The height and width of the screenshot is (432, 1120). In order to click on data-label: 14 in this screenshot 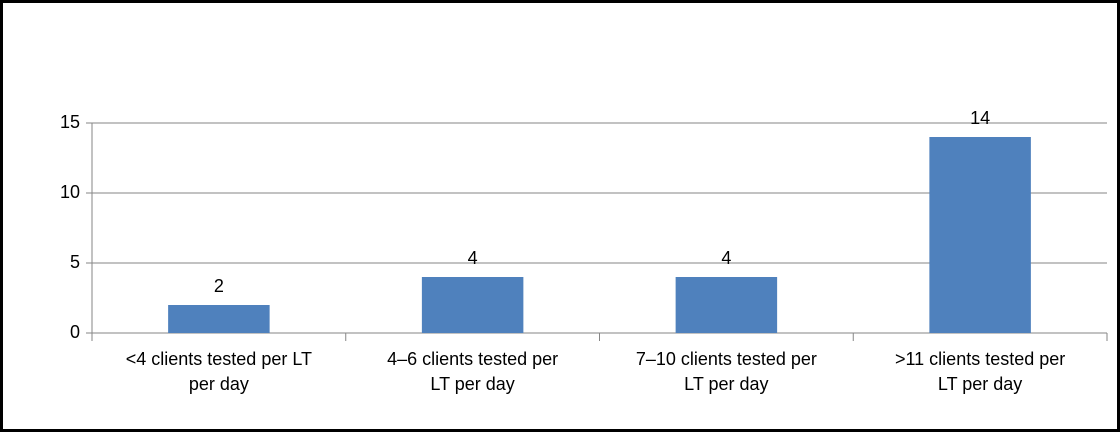, I will do `click(980, 118)`.